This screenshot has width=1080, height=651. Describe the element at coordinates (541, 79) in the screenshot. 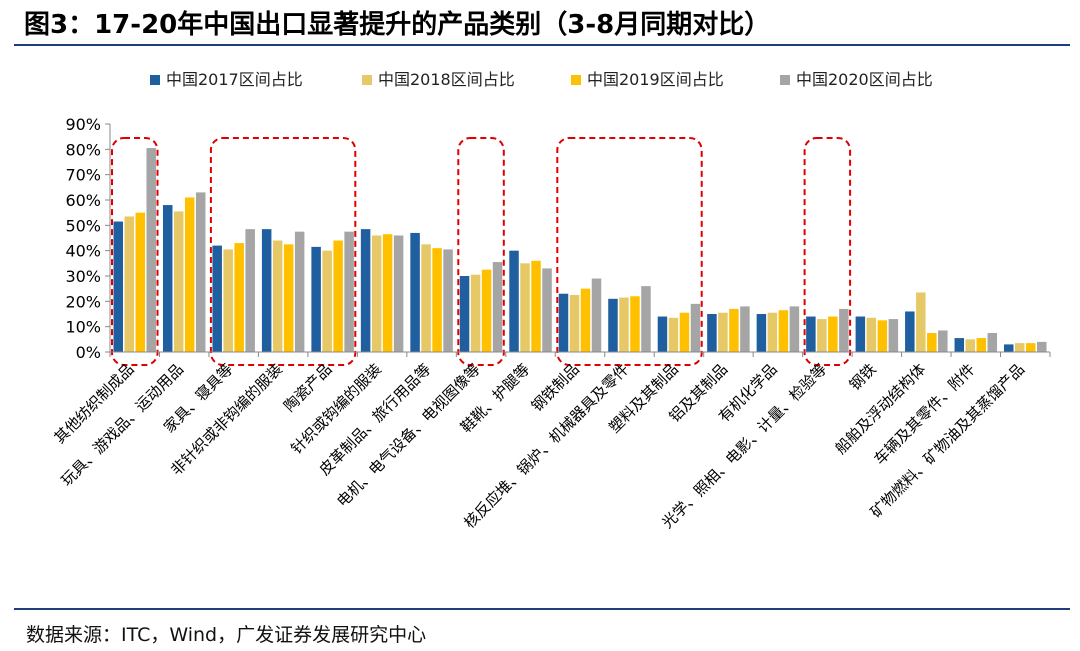

I see `chart-legend: 中国2017区间占比 中国2018区间占比 中国2019区间占比 中国2020区间占比` at that location.